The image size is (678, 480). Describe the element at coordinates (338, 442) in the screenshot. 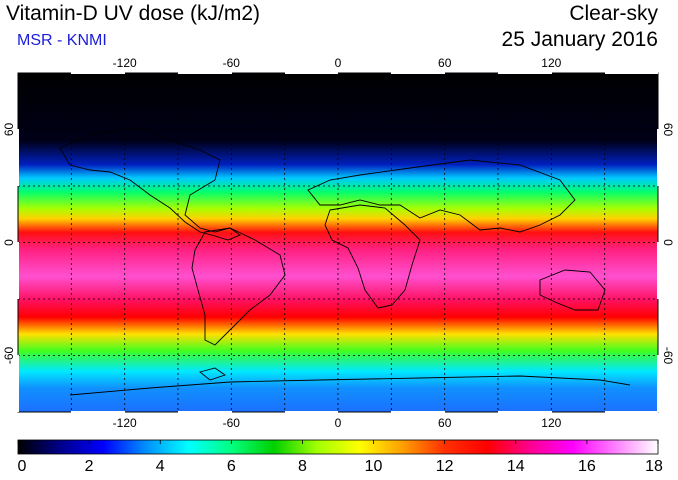

I see `colorbar-ticks` at that location.